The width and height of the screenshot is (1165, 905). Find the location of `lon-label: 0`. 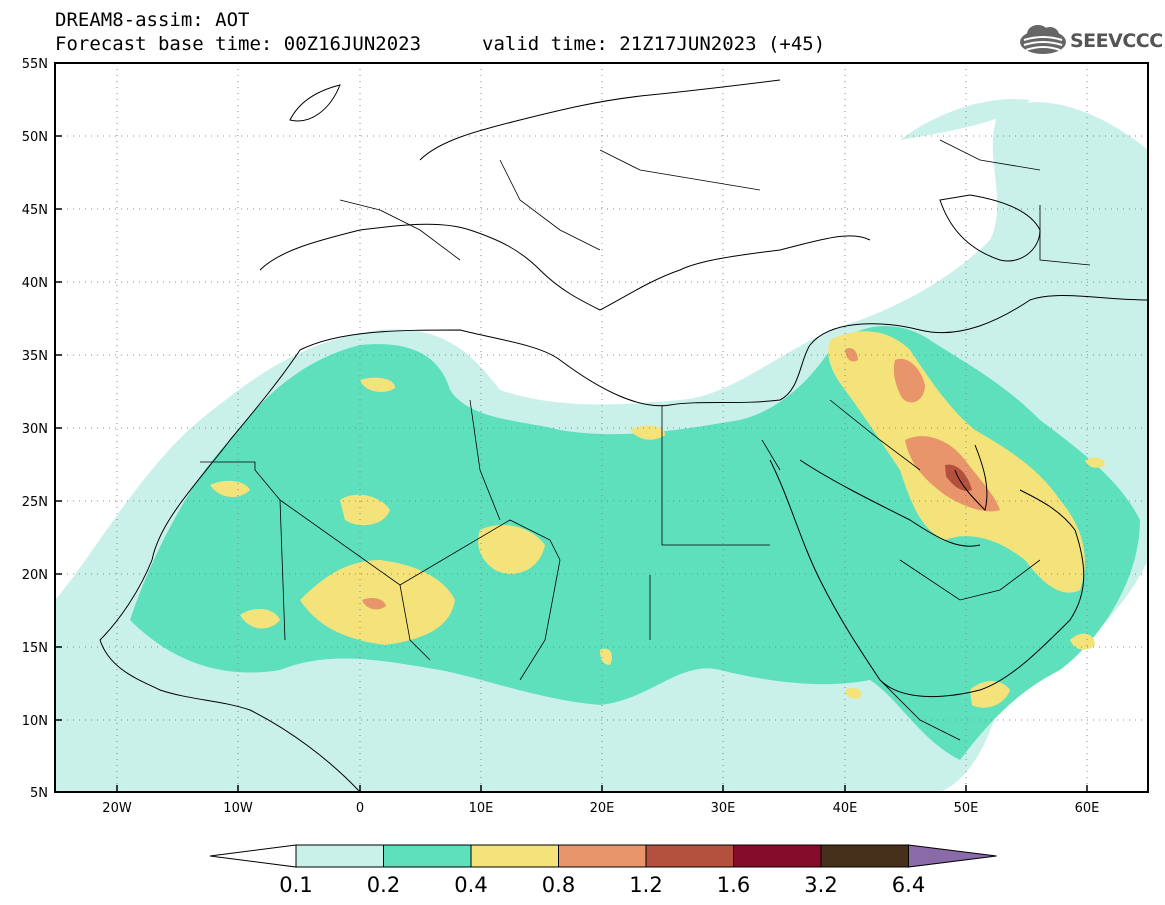

lon-label: 0 is located at coordinates (360, 808).